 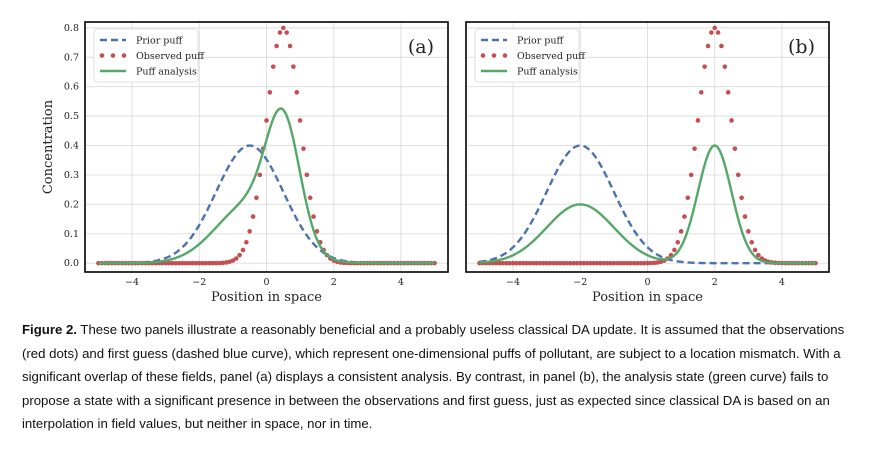 I want to click on legend-label: Observed puff, so click(x=170, y=56).